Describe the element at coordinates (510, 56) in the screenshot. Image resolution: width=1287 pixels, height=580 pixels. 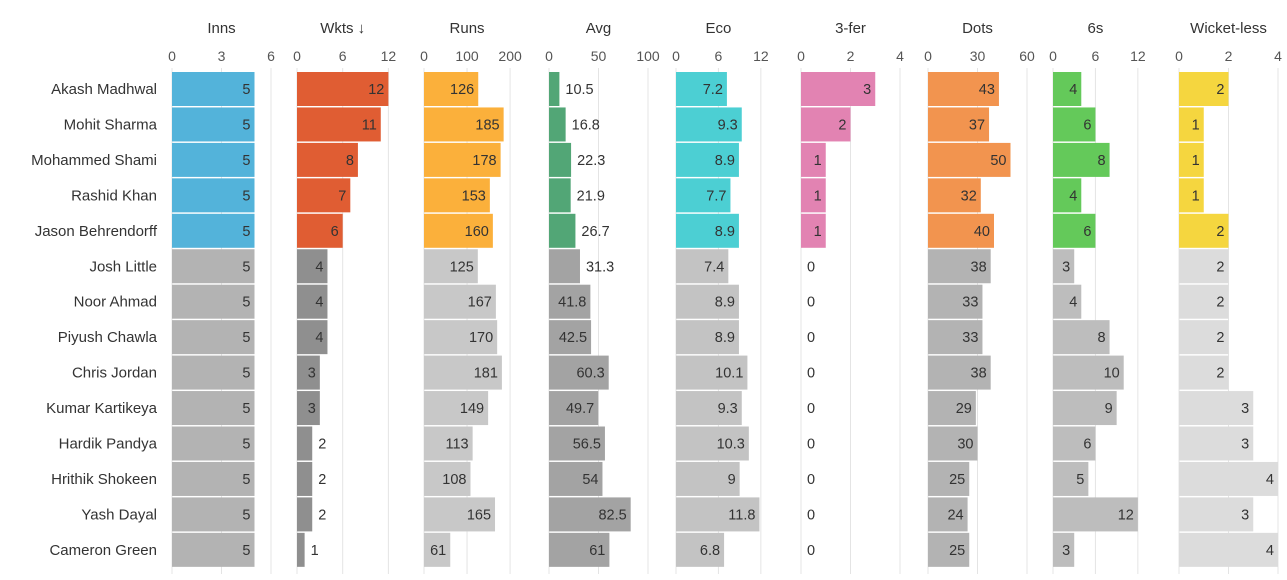
I see `tick-label-2-2: 200` at that location.